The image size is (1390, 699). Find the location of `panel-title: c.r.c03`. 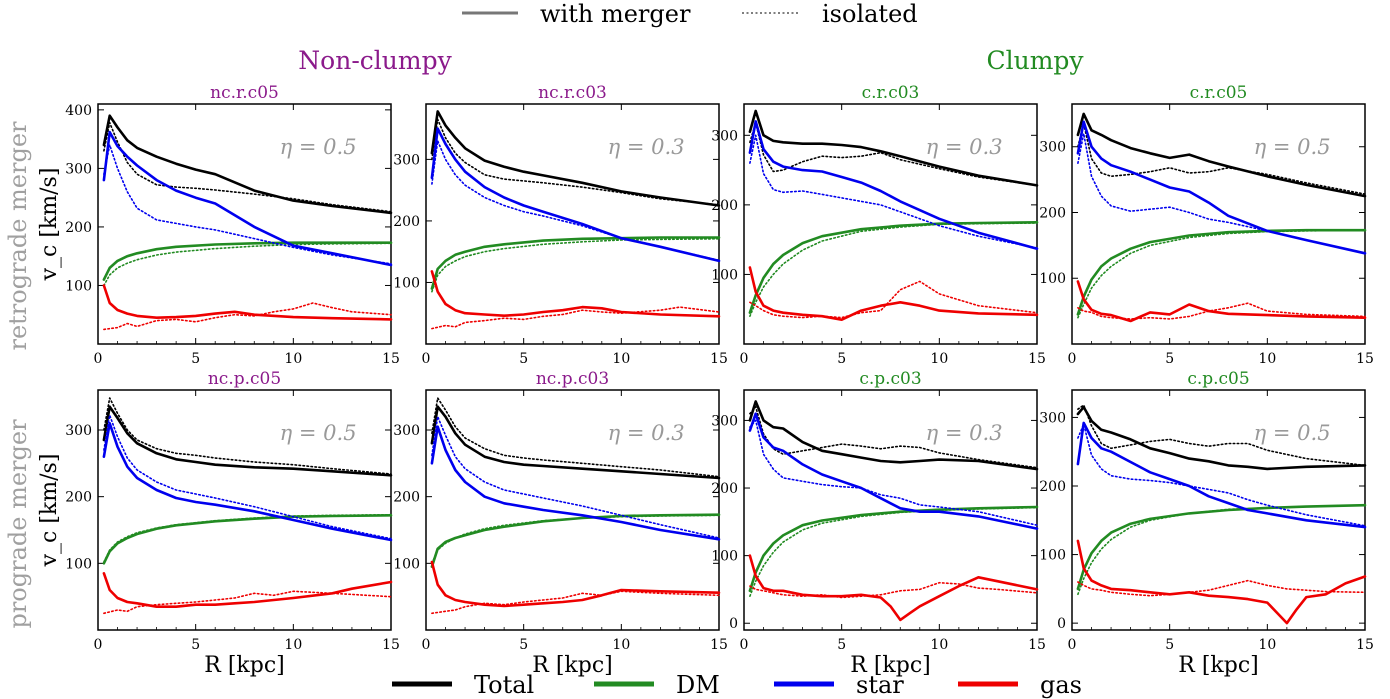

panel-title: c.r.c03 is located at coordinates (891, 93).